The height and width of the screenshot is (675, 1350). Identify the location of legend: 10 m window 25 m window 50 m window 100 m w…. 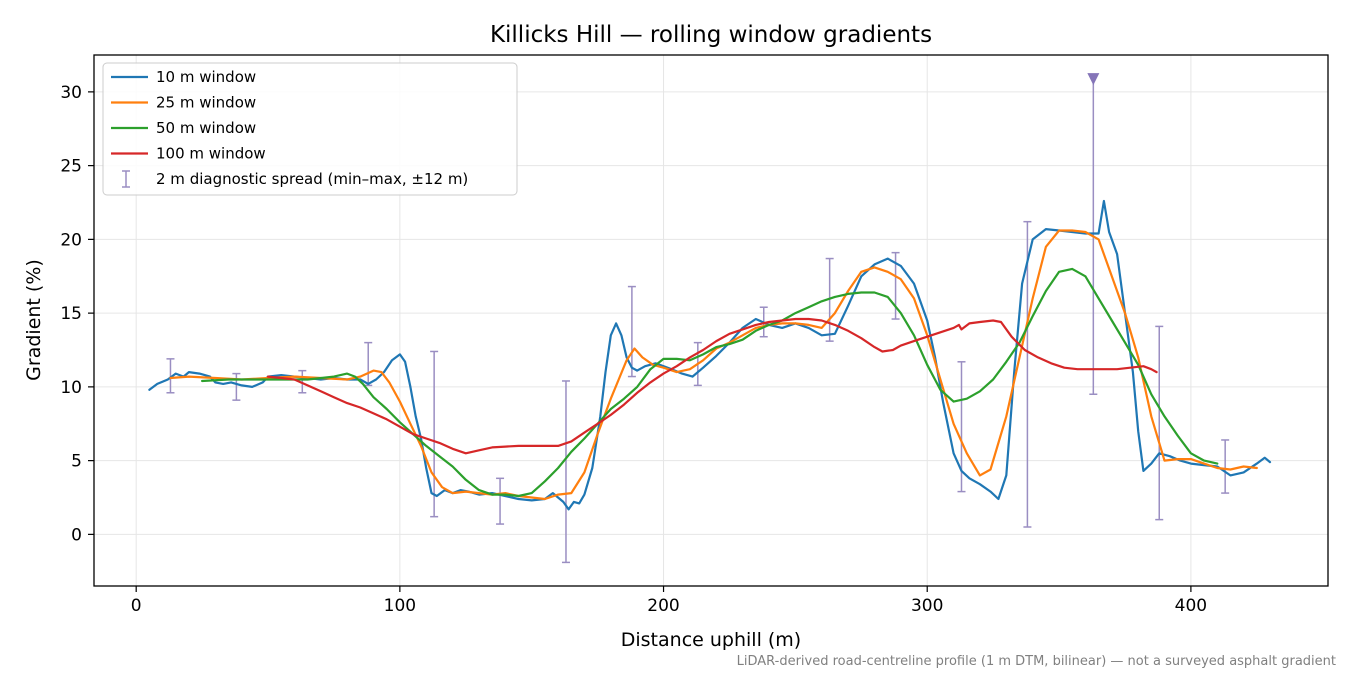
(310, 129).